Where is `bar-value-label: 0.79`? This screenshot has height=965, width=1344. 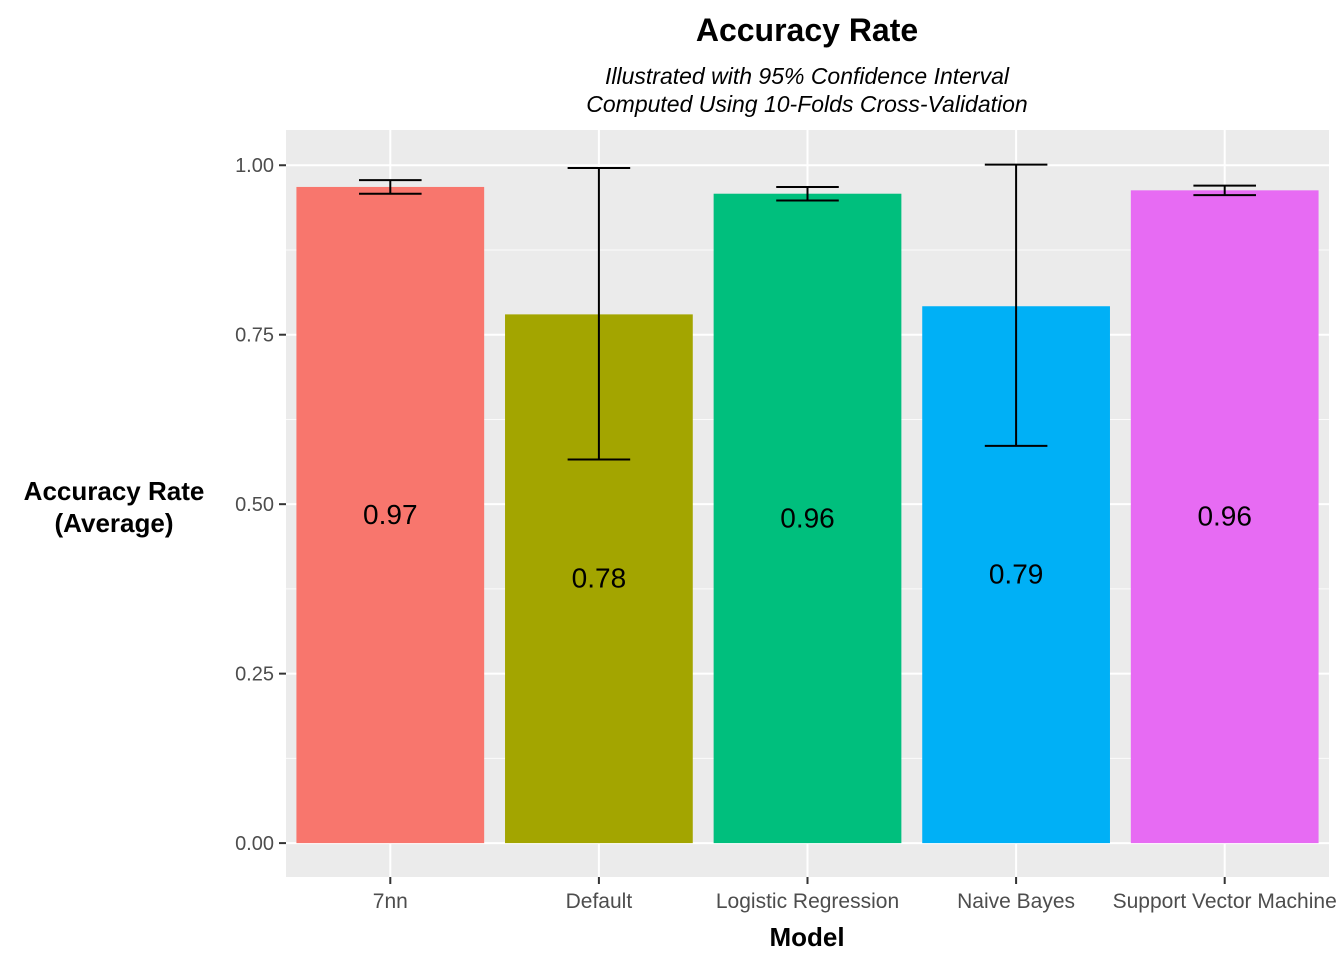
bar-value-label: 0.79 is located at coordinates (1016, 574).